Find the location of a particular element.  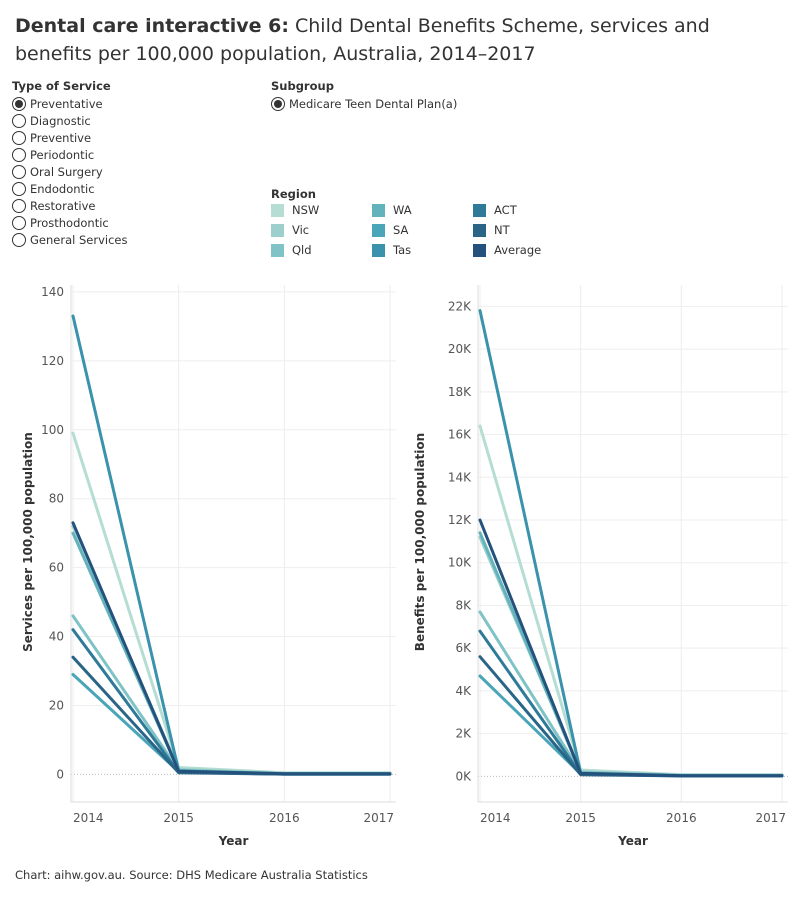

subgroup-option: Medicare Teen Dental Plan(a) is located at coordinates (364, 103).